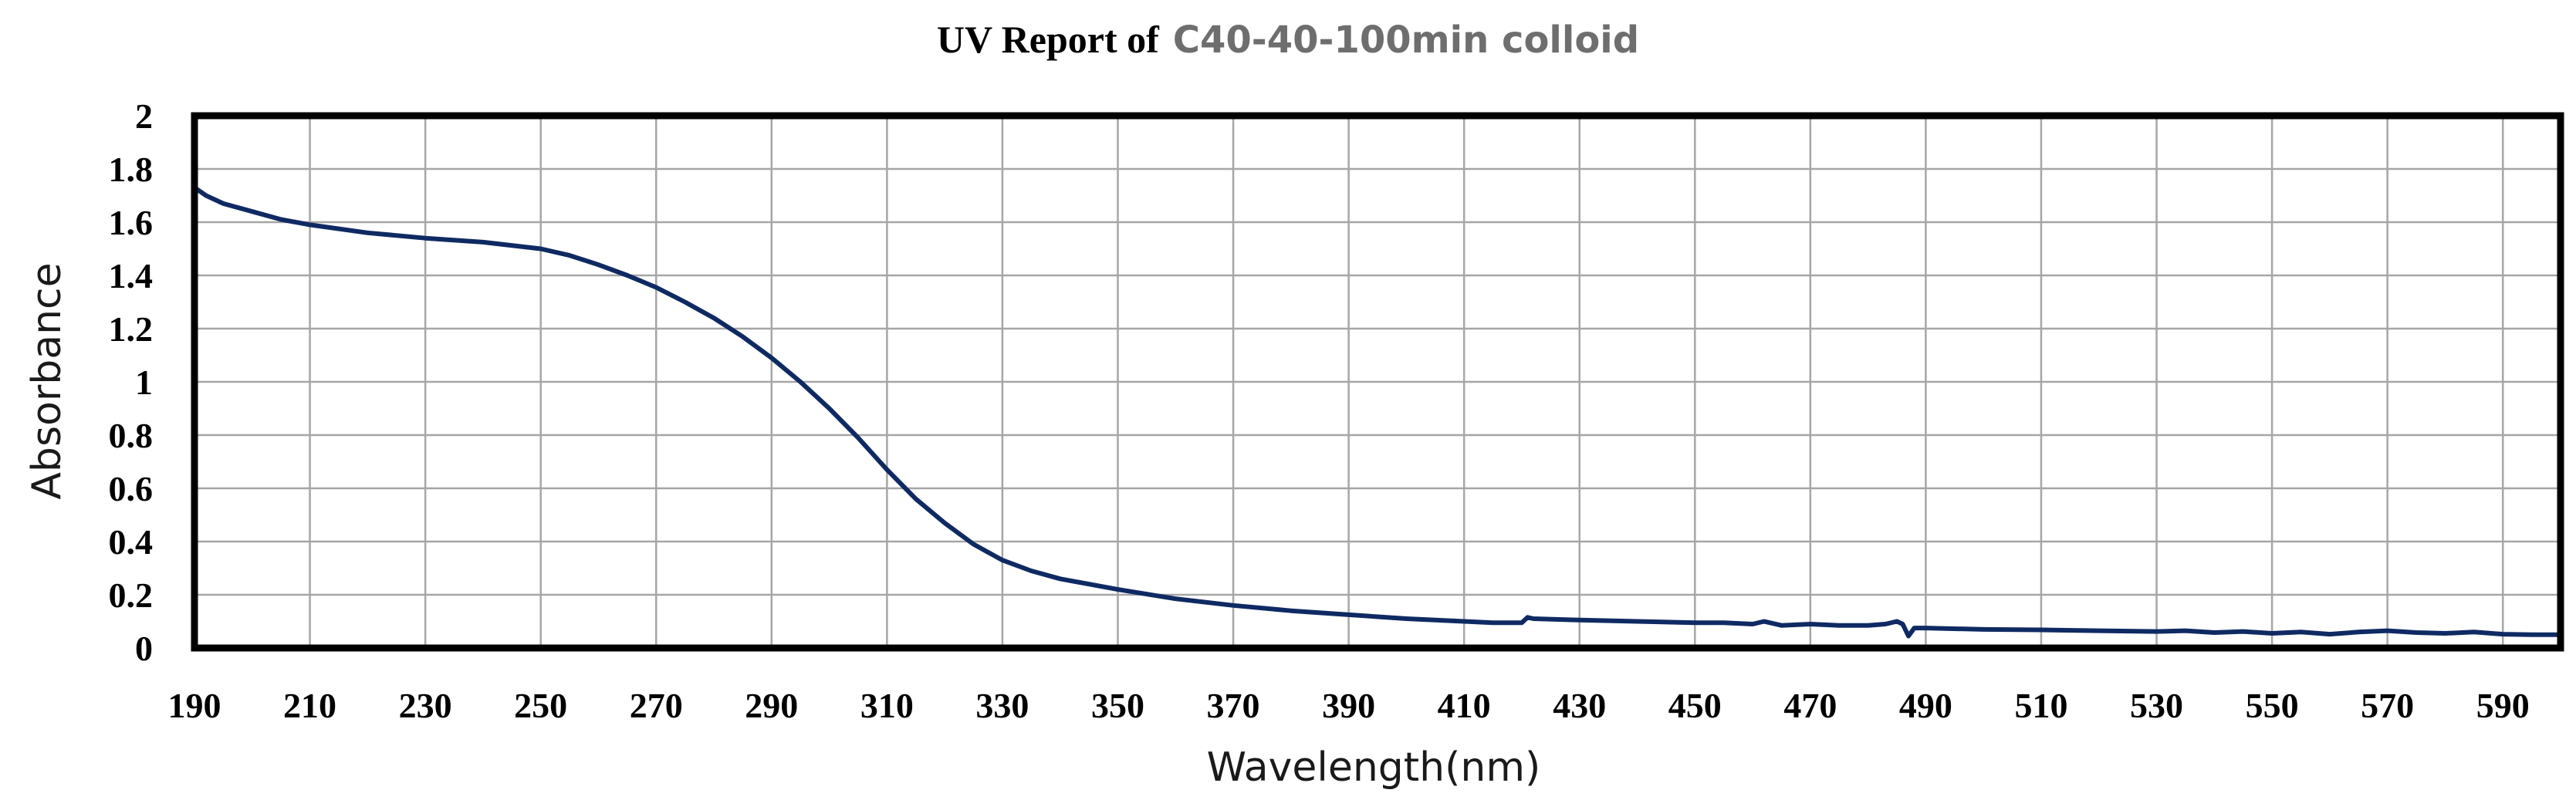  I want to click on x-tick-label: 330, so click(1002, 705).